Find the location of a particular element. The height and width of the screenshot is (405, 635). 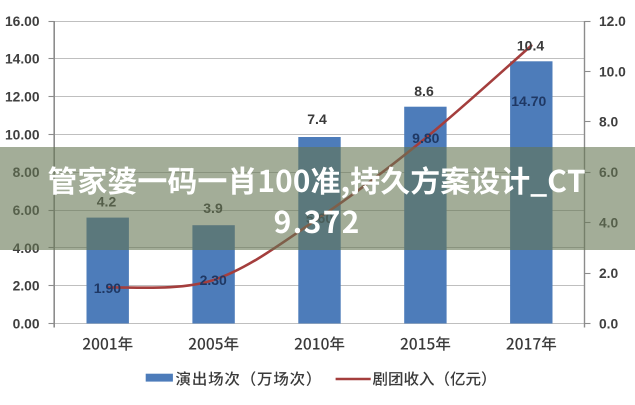

svg-text: 10.00 is located at coordinates (22, 134).